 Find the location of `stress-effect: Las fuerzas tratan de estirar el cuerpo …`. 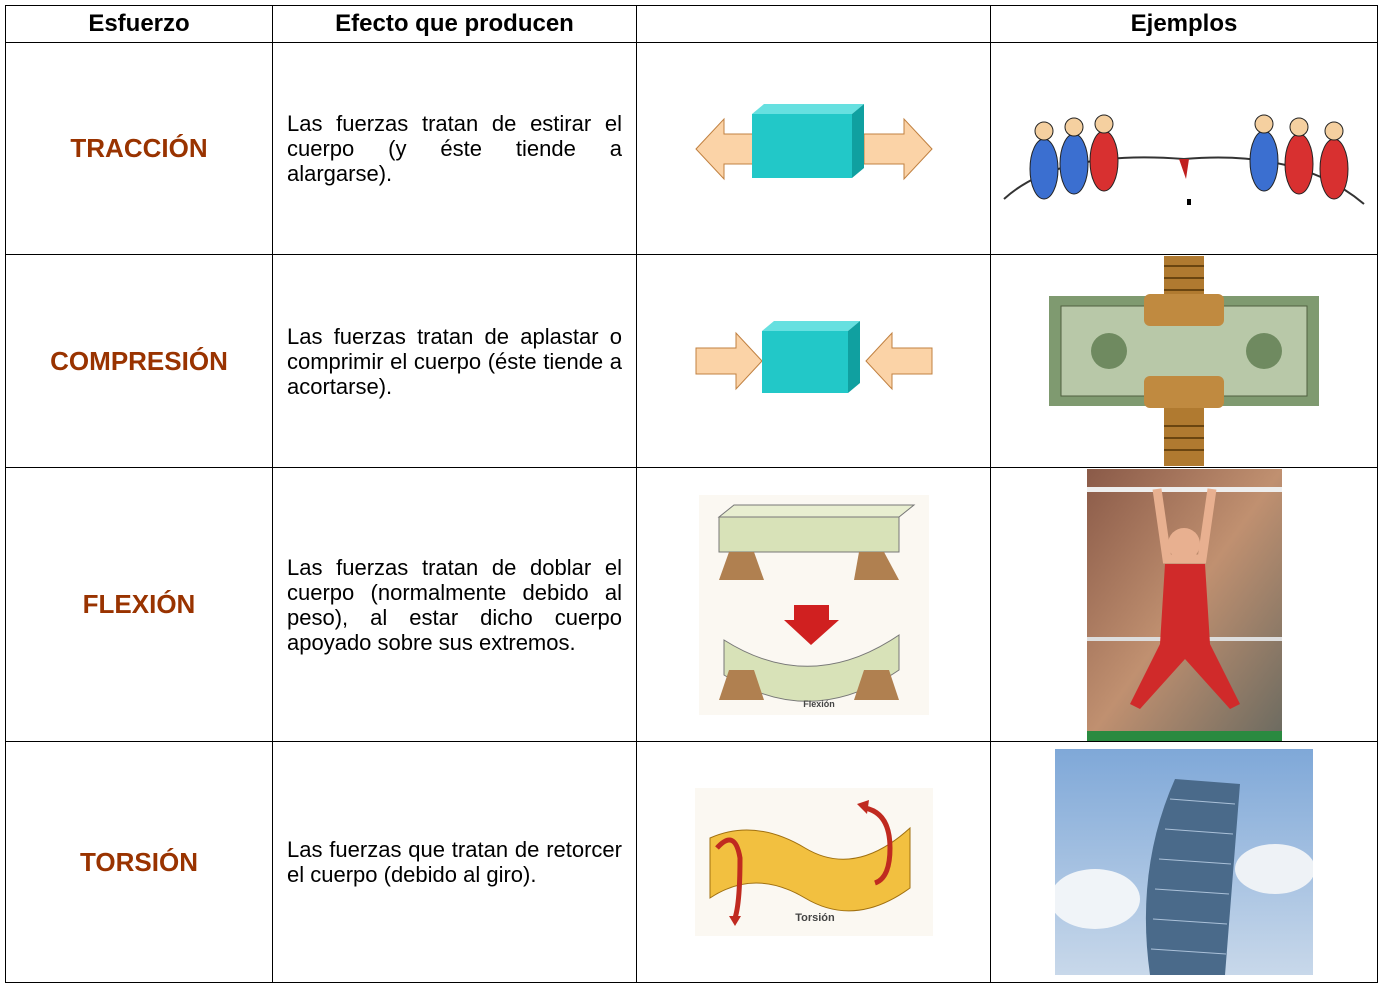

stress-effect: Las fuerzas tratan de estirar el cuerpo … is located at coordinates (454, 148).